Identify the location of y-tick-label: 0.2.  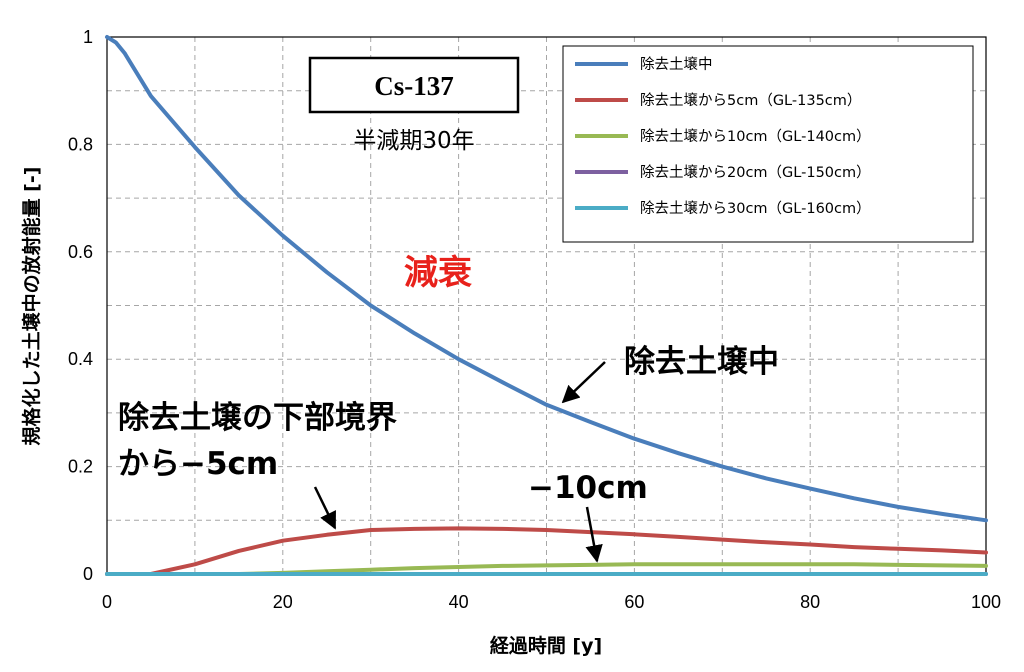
(80, 467).